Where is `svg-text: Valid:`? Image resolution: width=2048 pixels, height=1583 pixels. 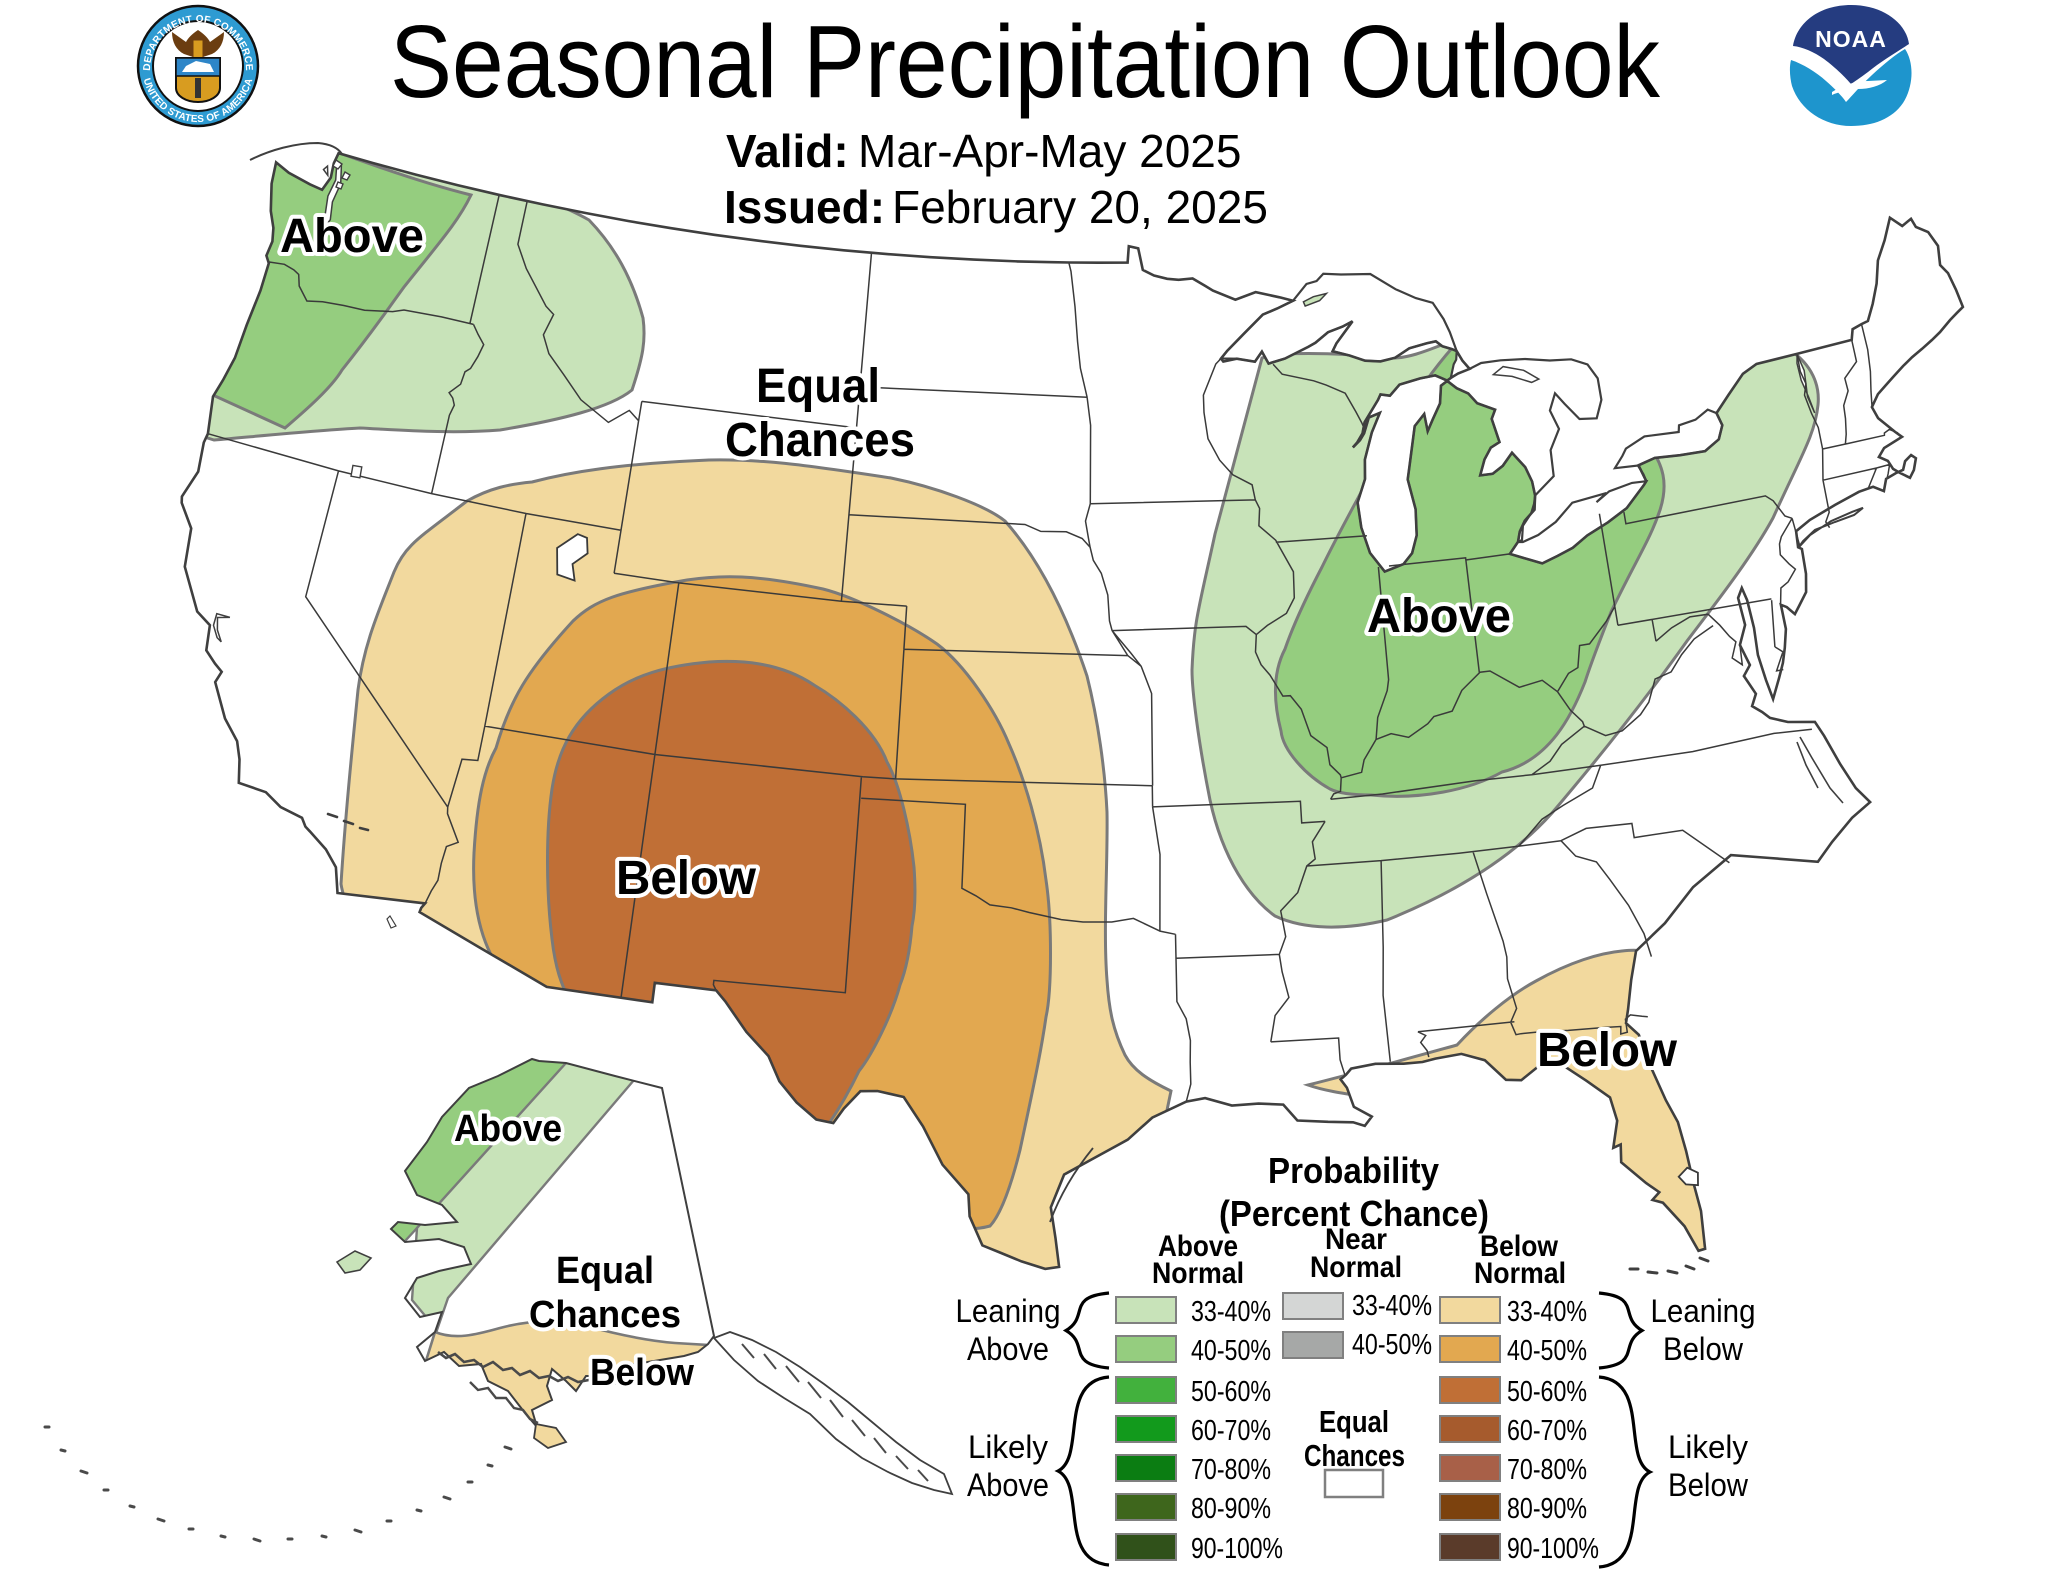
svg-text: Valid: is located at coordinates (787, 151).